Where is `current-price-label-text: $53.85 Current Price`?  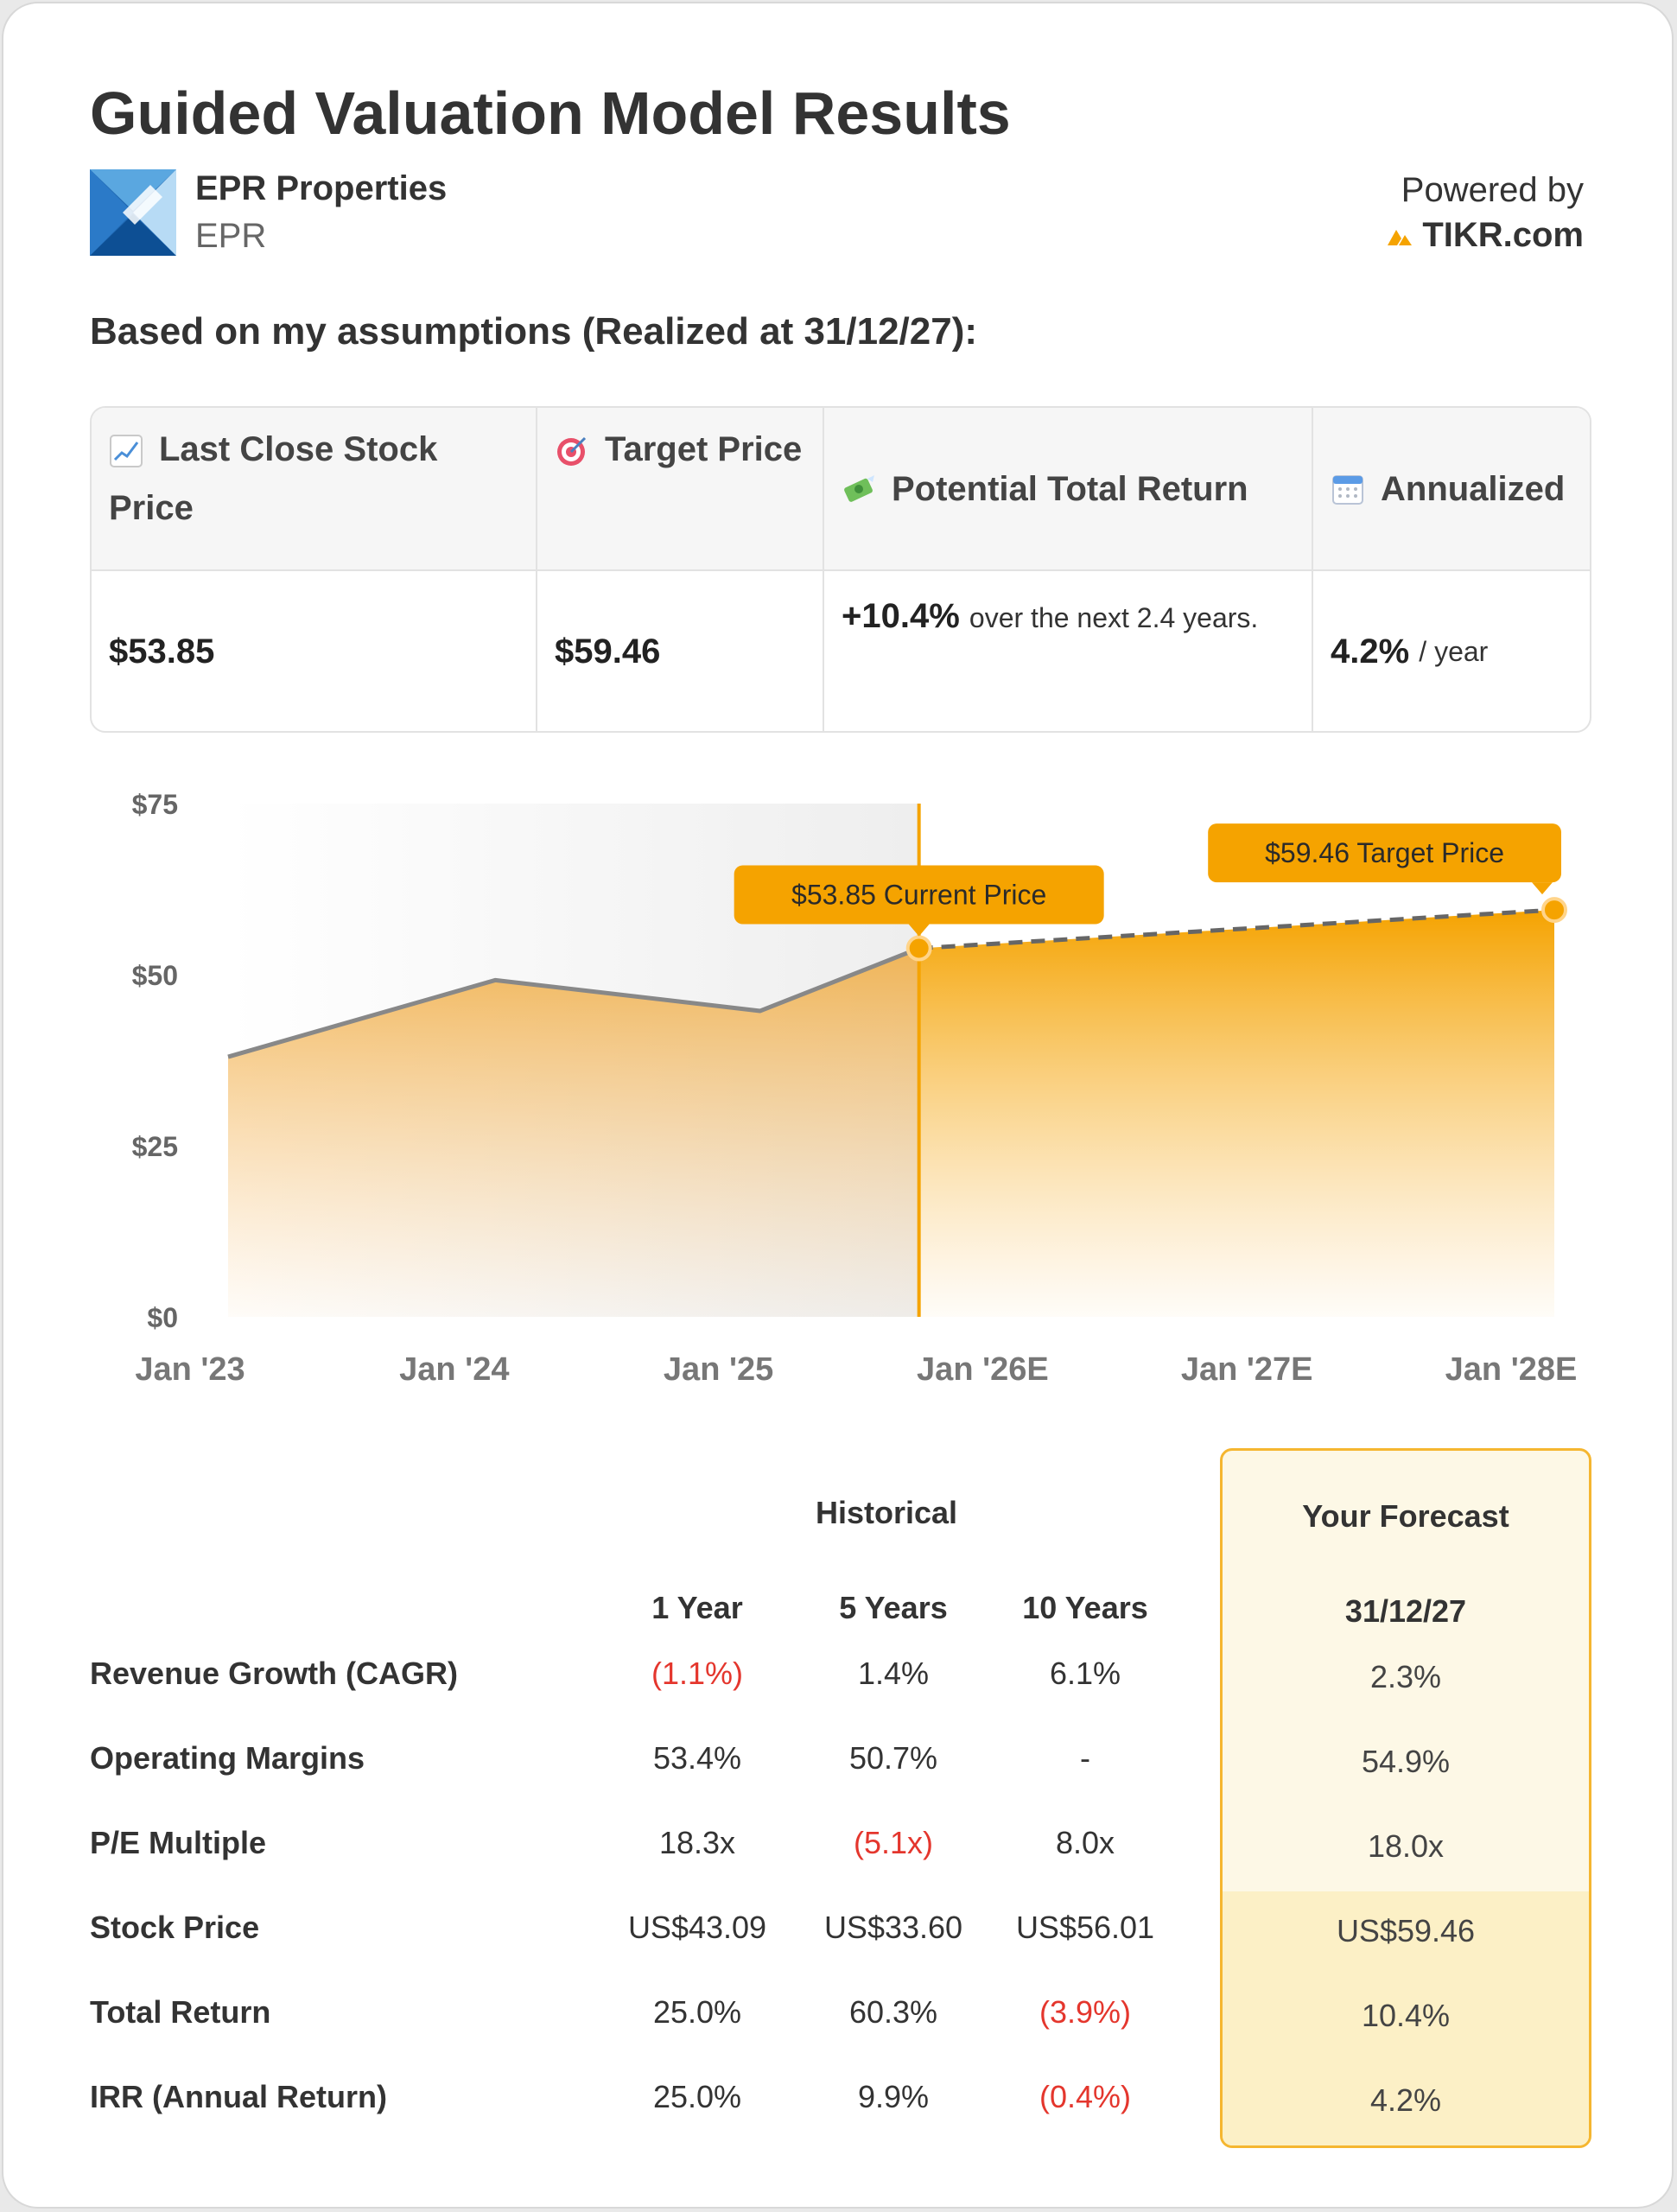 current-price-label-text: $53.85 Current Price is located at coordinates (918, 895).